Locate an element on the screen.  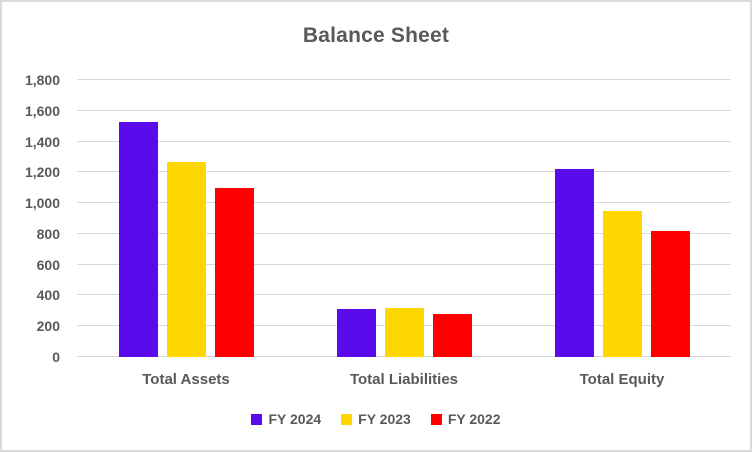
bar-fy-2024-total-equity is located at coordinates (574, 263).